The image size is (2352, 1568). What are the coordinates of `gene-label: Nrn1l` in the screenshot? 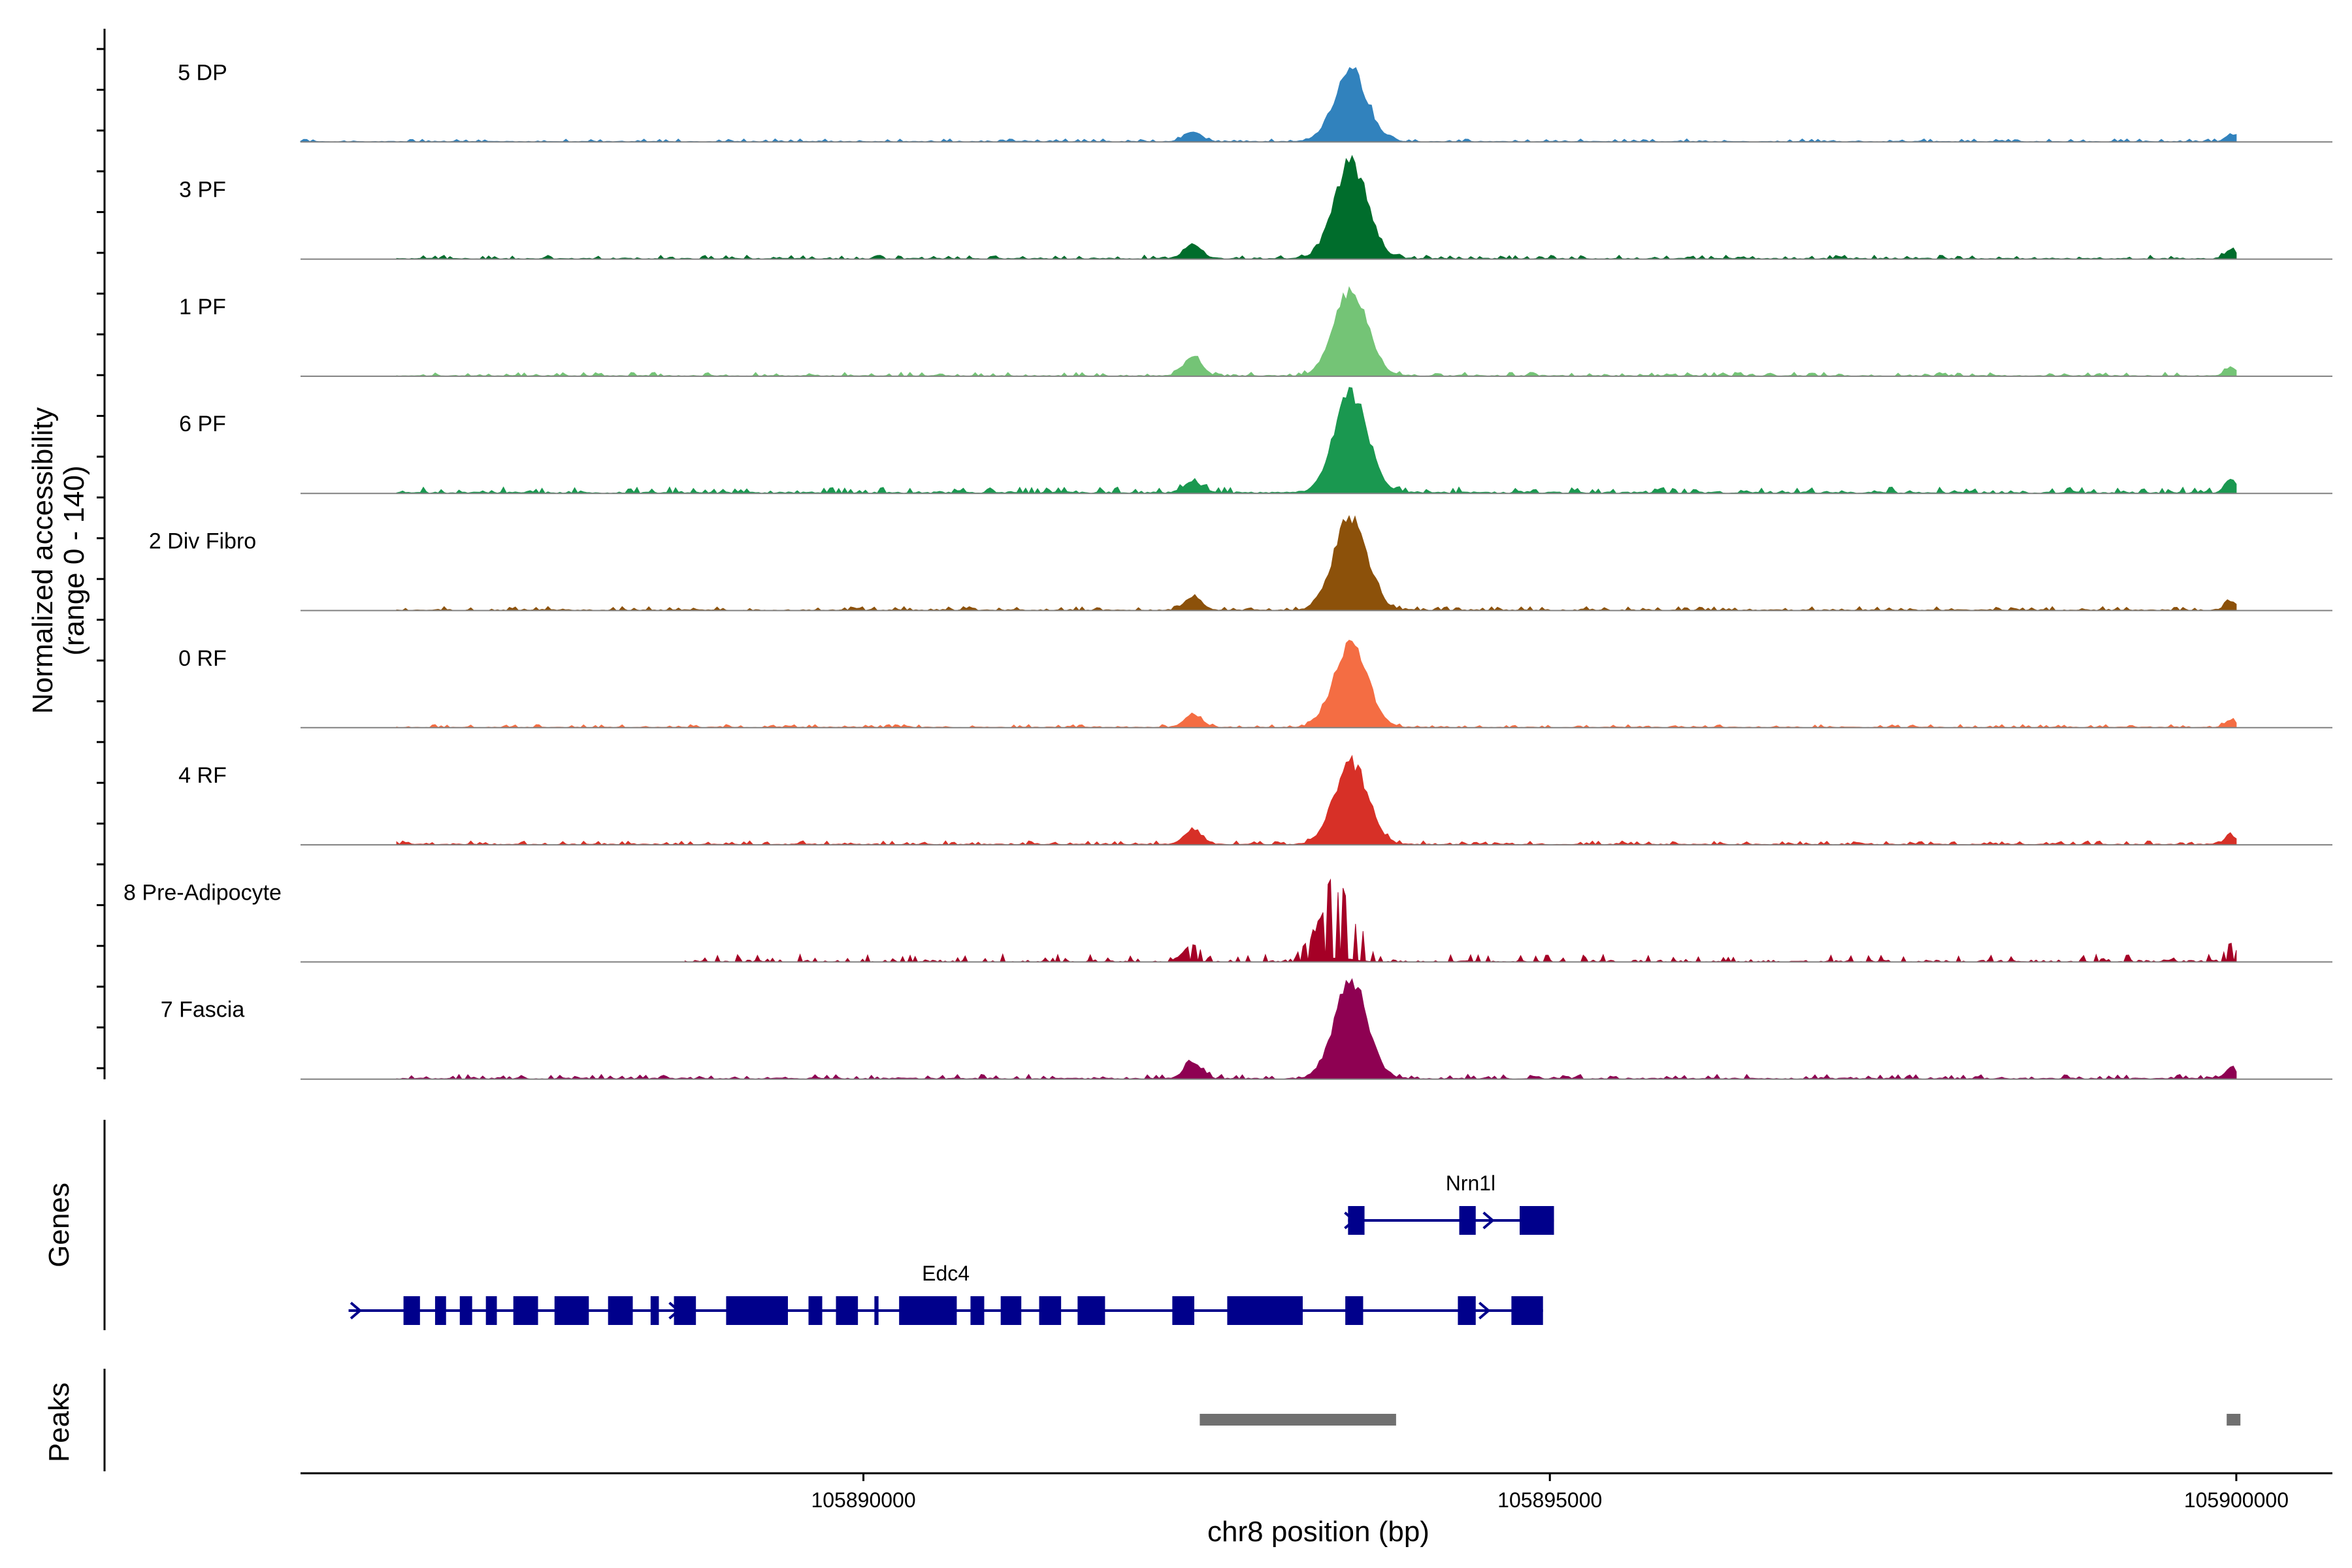 It's located at (1470, 1183).